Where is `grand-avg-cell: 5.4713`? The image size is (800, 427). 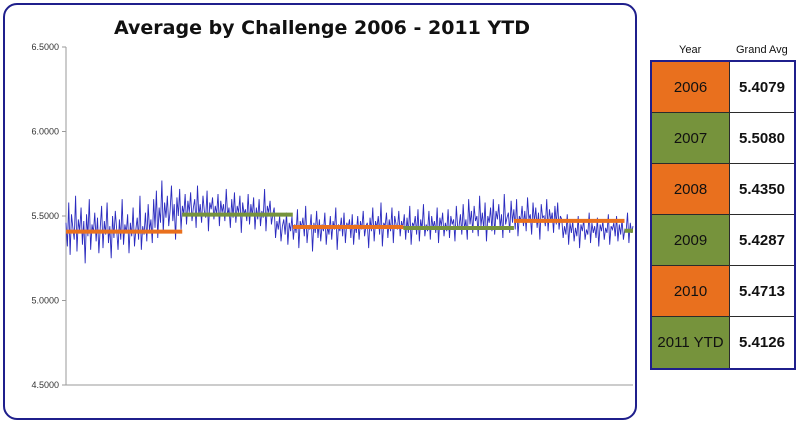
grand-avg-cell: 5.4713 is located at coordinates (762, 291).